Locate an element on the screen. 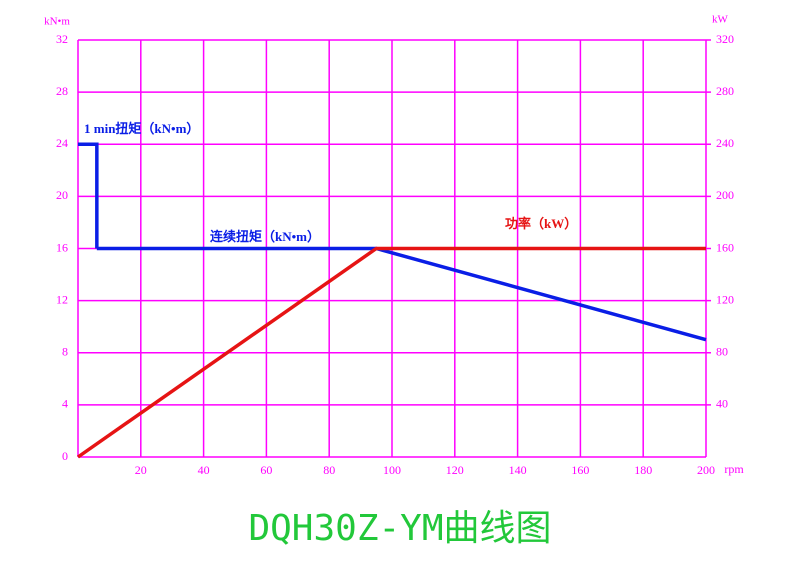 This screenshot has width=800, height=566. y-tick-label: 16 is located at coordinates (62, 247).